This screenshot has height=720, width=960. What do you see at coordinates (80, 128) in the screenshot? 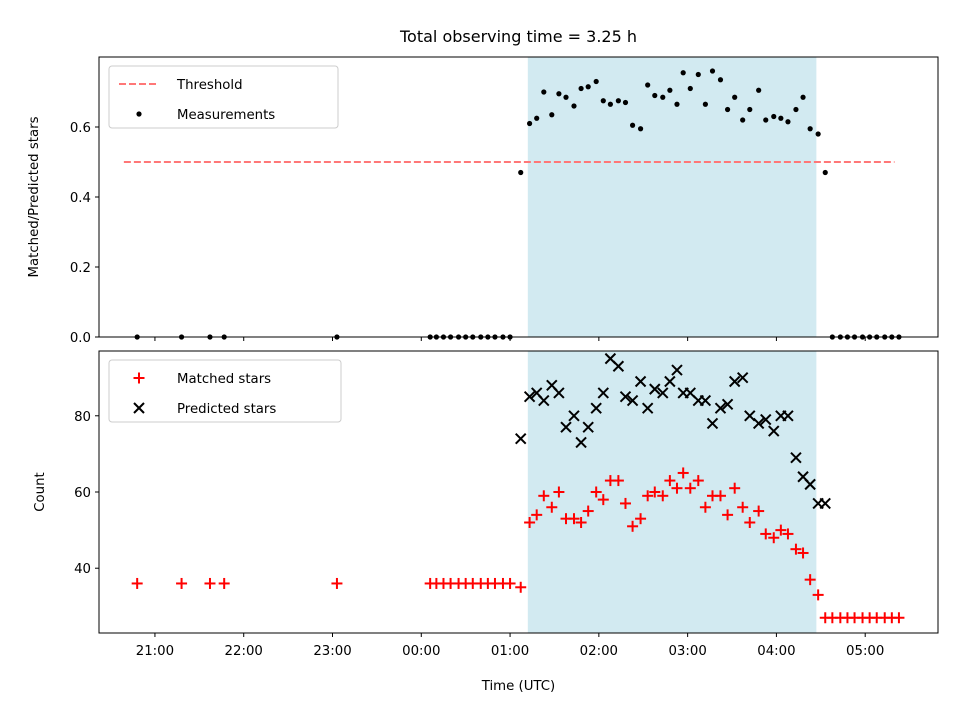
I see `y-tick-label: 0.6` at bounding box center [80, 128].